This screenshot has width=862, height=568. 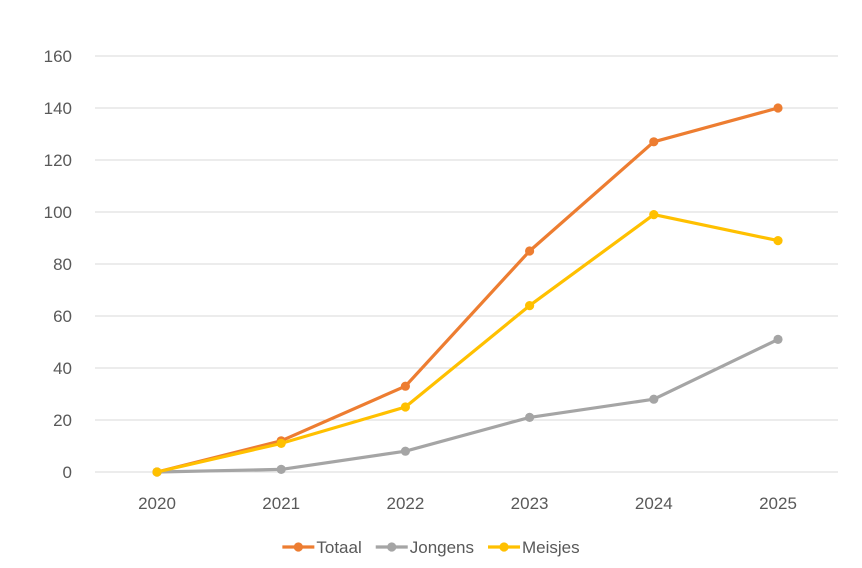 I want to click on y-tick-label: 160, so click(x=58, y=56).